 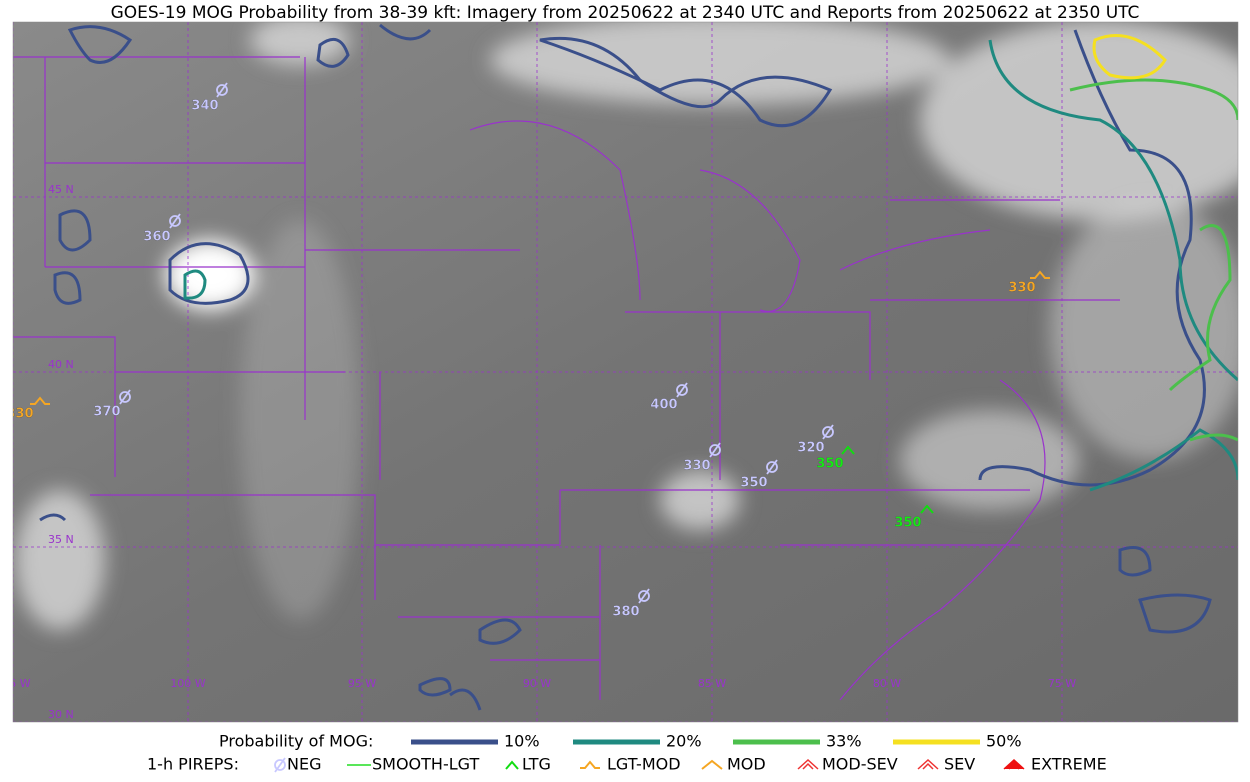 I want to click on legend-label: EXTREME, so click(x=1069, y=764).